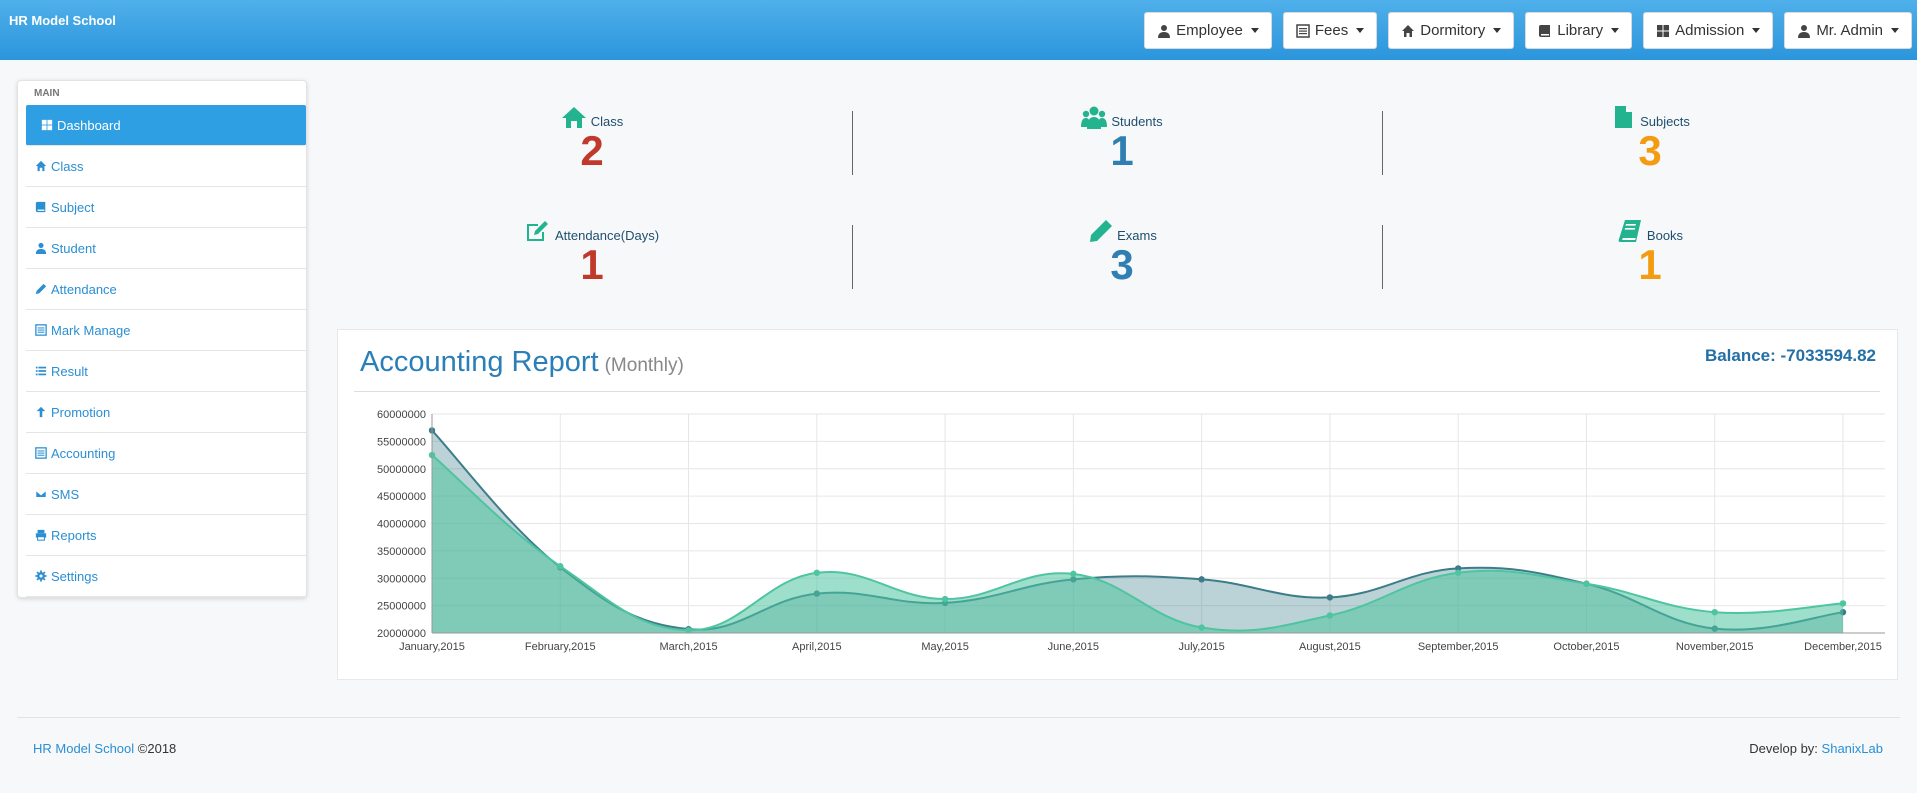  What do you see at coordinates (1852, 748) in the screenshot?
I see `footer-dev-link: ShanixLab` at bounding box center [1852, 748].